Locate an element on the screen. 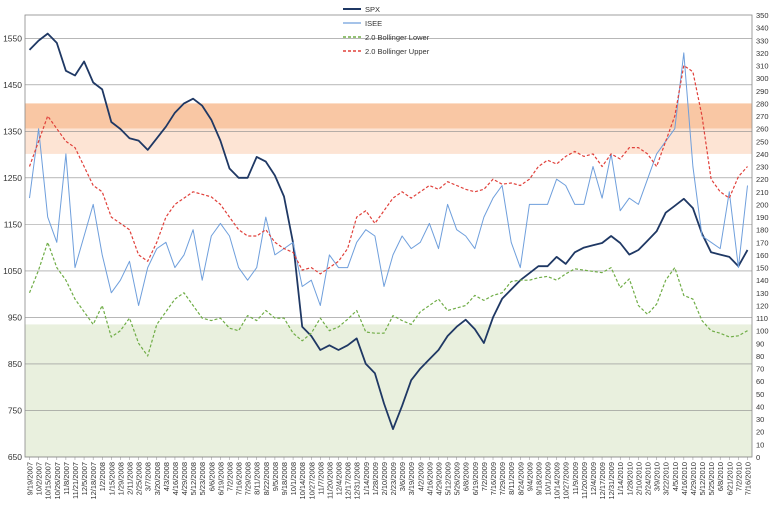 The height and width of the screenshot is (508, 770). right-tick-label-220: 220 is located at coordinates (762, 179).